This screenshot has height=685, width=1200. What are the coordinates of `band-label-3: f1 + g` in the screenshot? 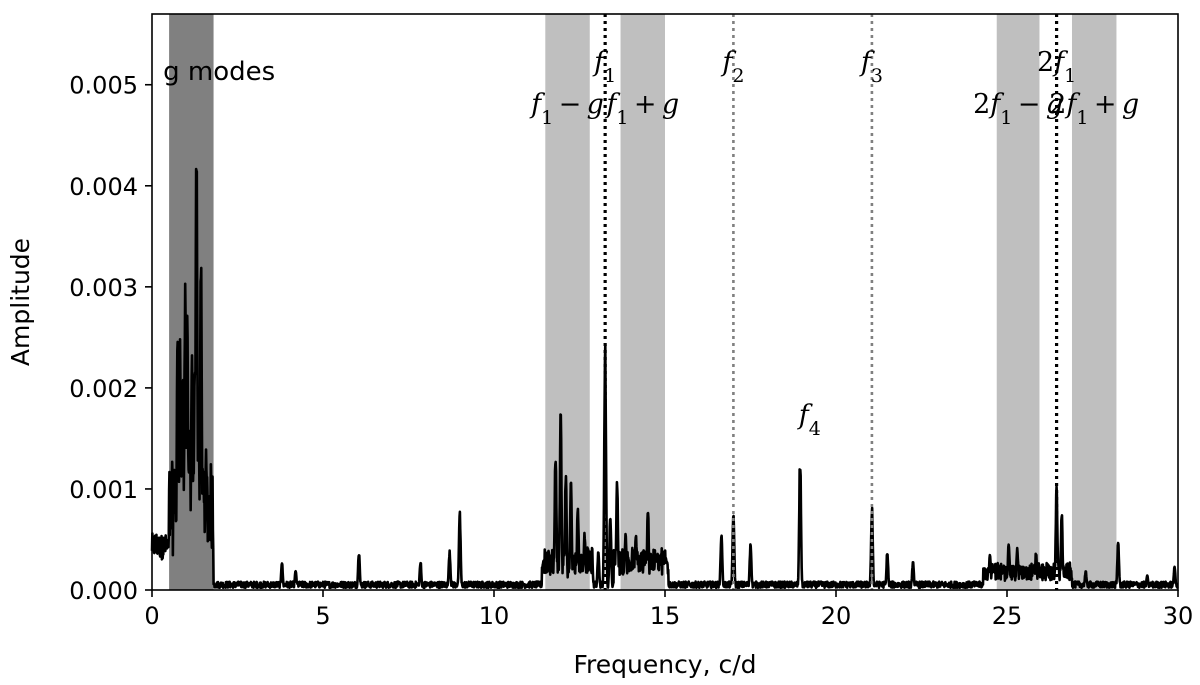 It's located at (641, 109).